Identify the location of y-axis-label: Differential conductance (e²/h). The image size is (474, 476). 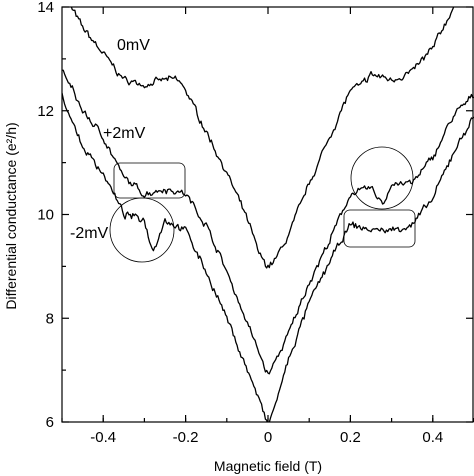
(11, 215).